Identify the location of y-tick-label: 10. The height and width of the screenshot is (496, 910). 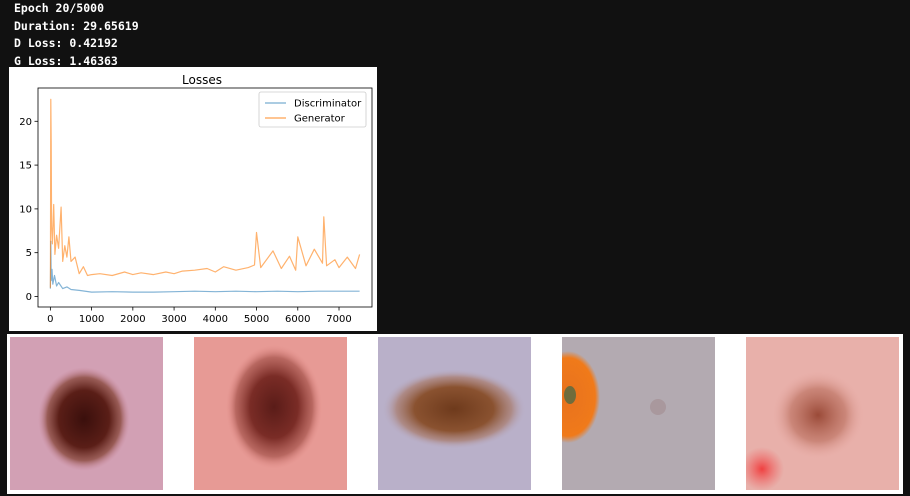
(25, 209).